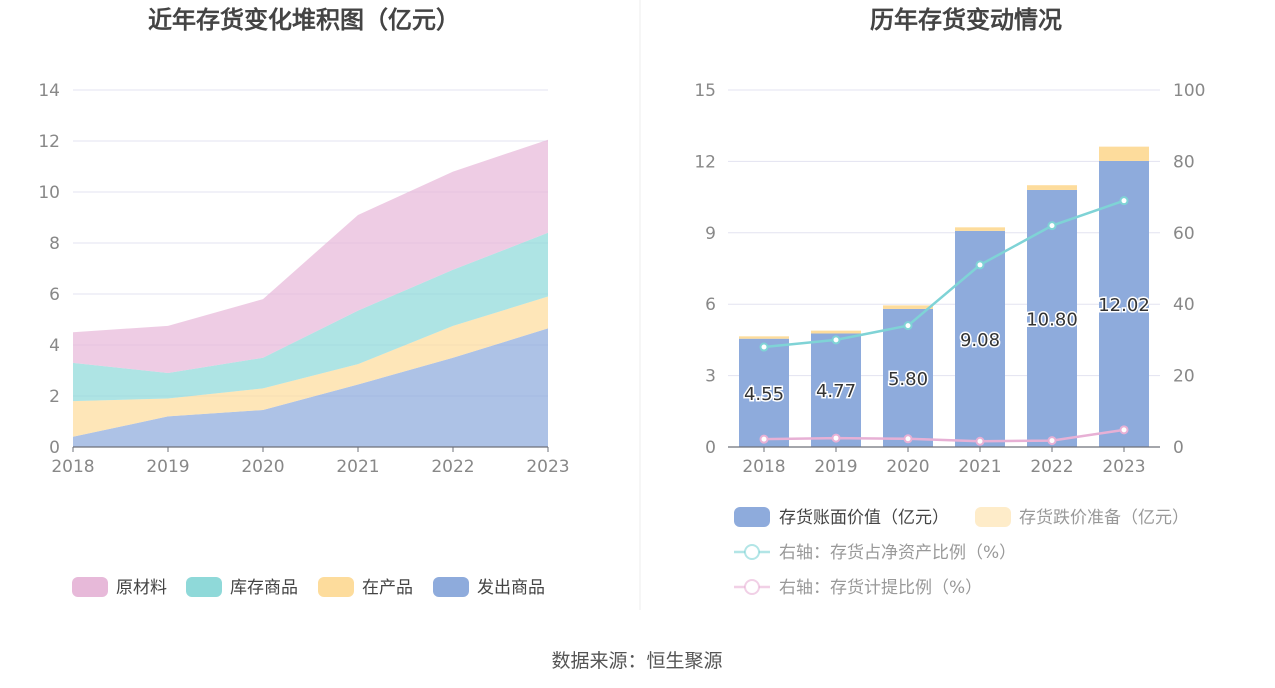 Image resolution: width=1275 pixels, height=688 pixels. Describe the element at coordinates (310, 462) in the screenshot. I see `left-x-axis: 2018 2019 2020 2021 2022 2023` at that location.